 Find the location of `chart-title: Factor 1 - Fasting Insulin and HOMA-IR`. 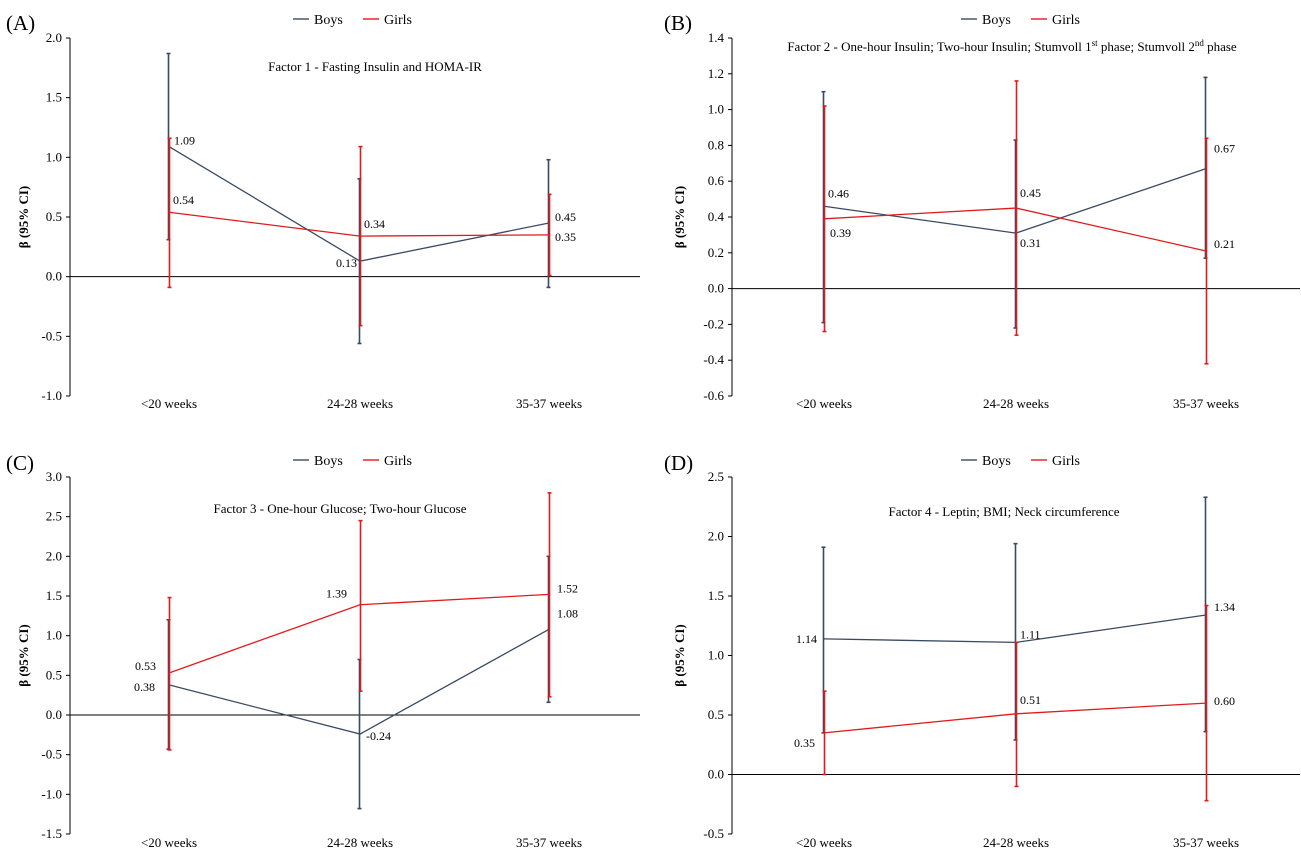

chart-title: Factor 1 - Fasting Insulin and HOMA-IR is located at coordinates (375, 66).